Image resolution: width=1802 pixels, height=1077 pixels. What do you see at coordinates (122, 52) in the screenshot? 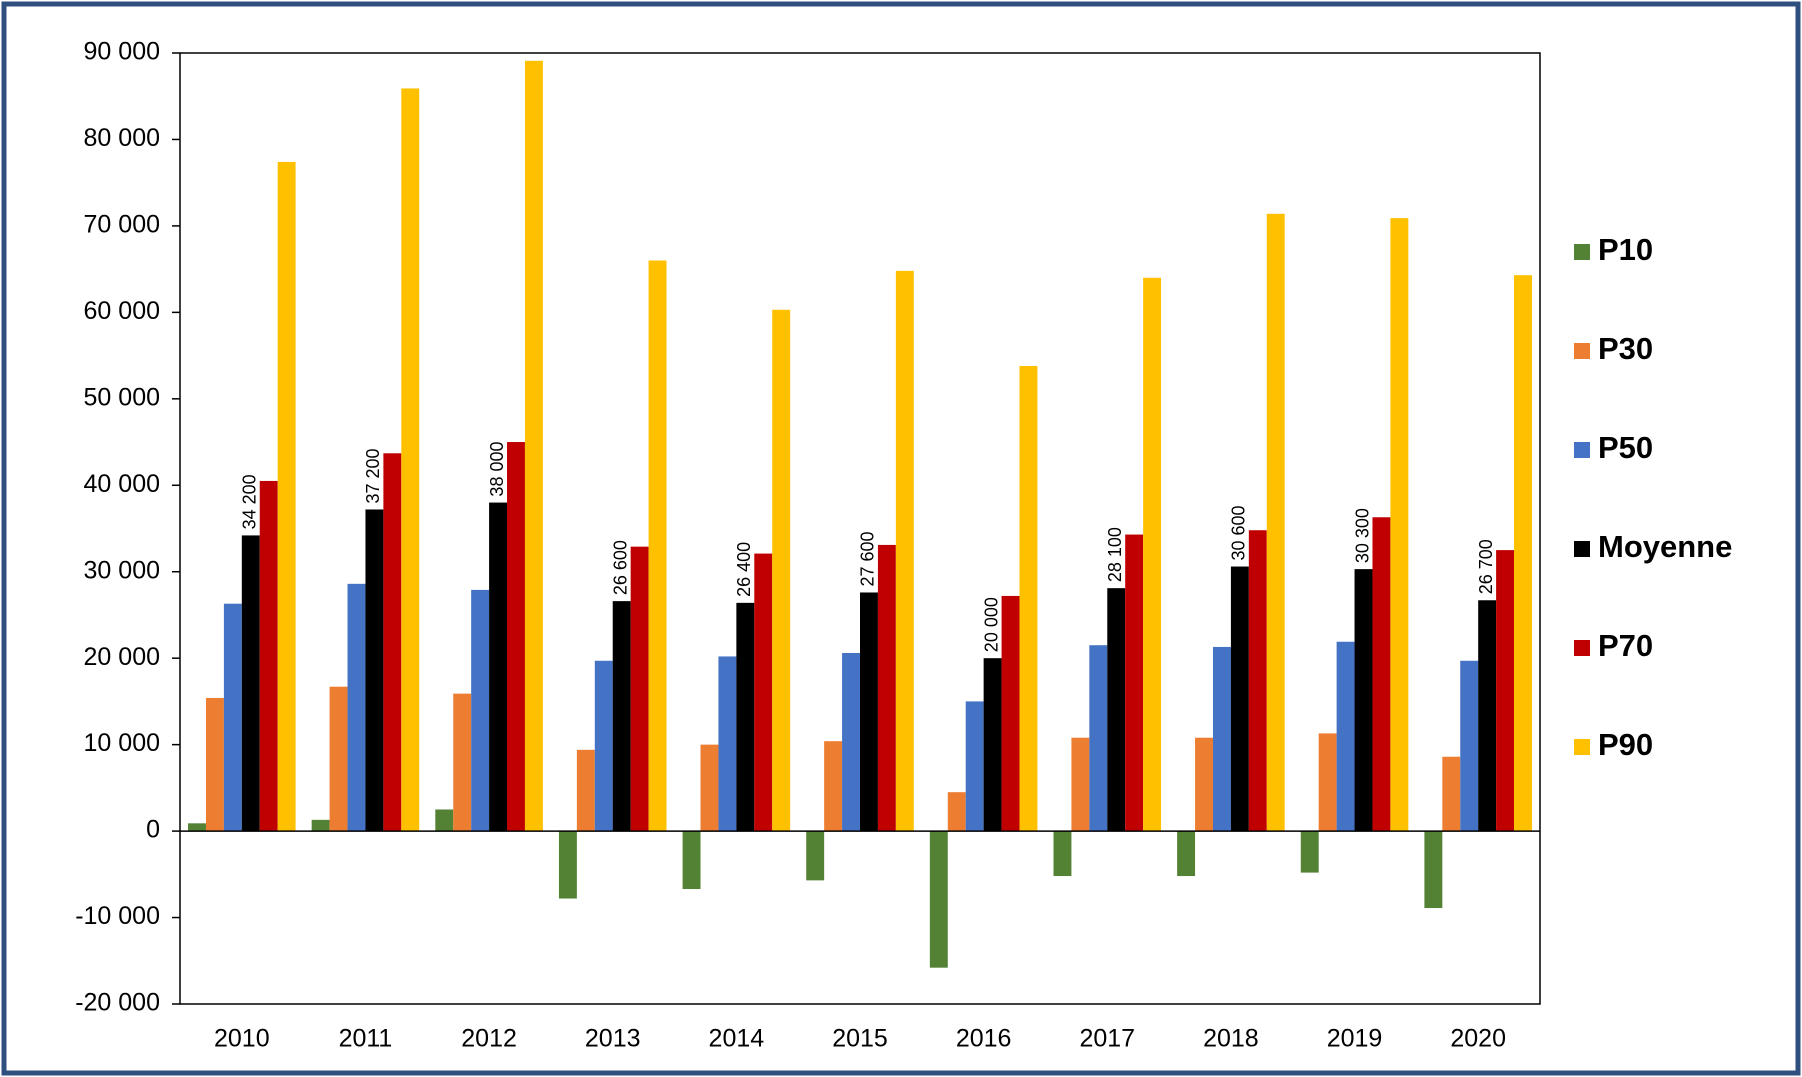
I see `y-tick-label: 90 000` at bounding box center [122, 52].